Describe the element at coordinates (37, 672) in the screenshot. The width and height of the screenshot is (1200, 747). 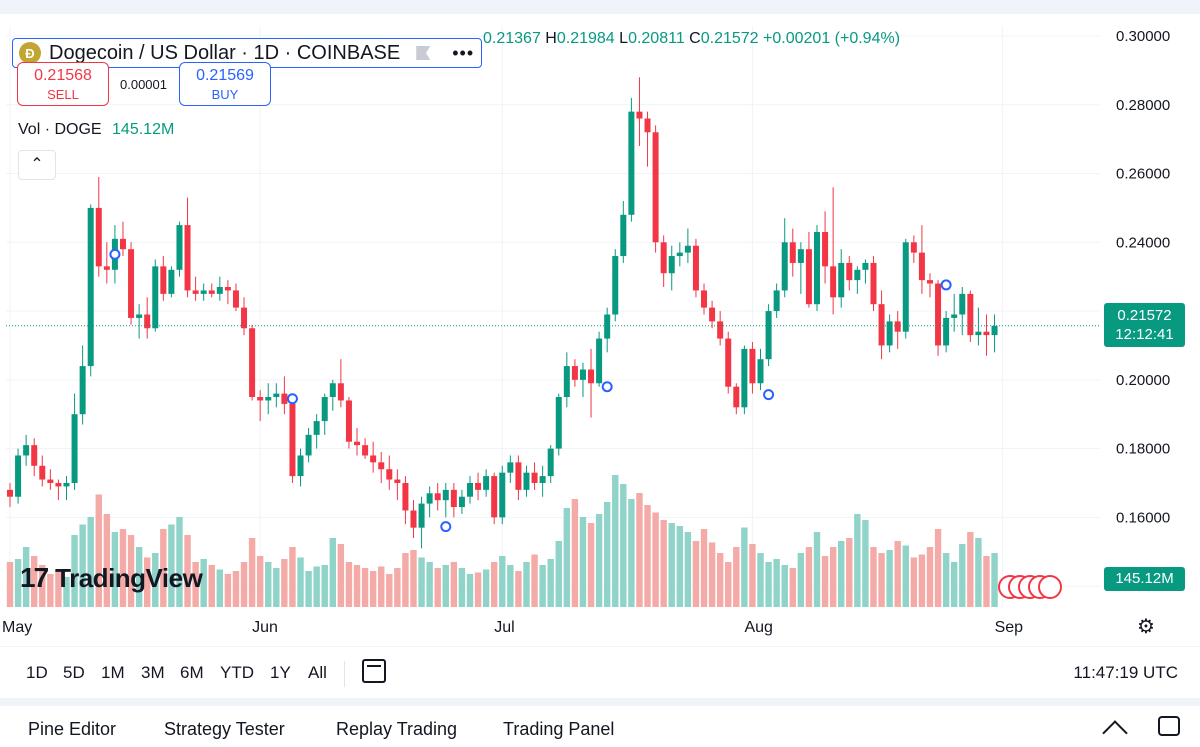
I see `range-1d: 1D` at that location.